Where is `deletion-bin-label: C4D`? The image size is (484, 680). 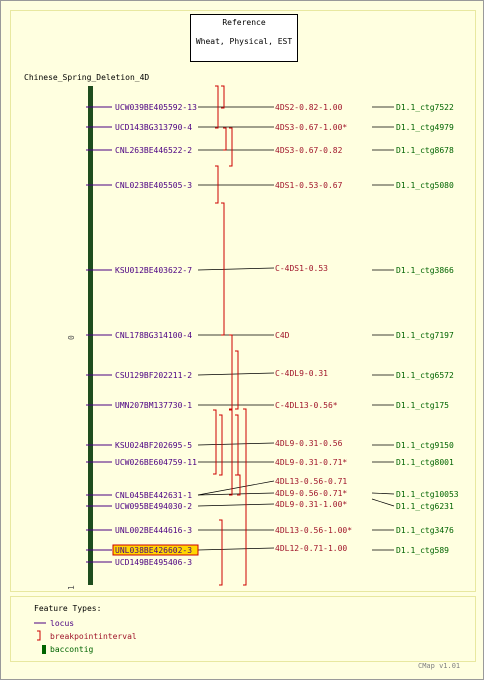 deletion-bin-label: C4D is located at coordinates (282, 335).